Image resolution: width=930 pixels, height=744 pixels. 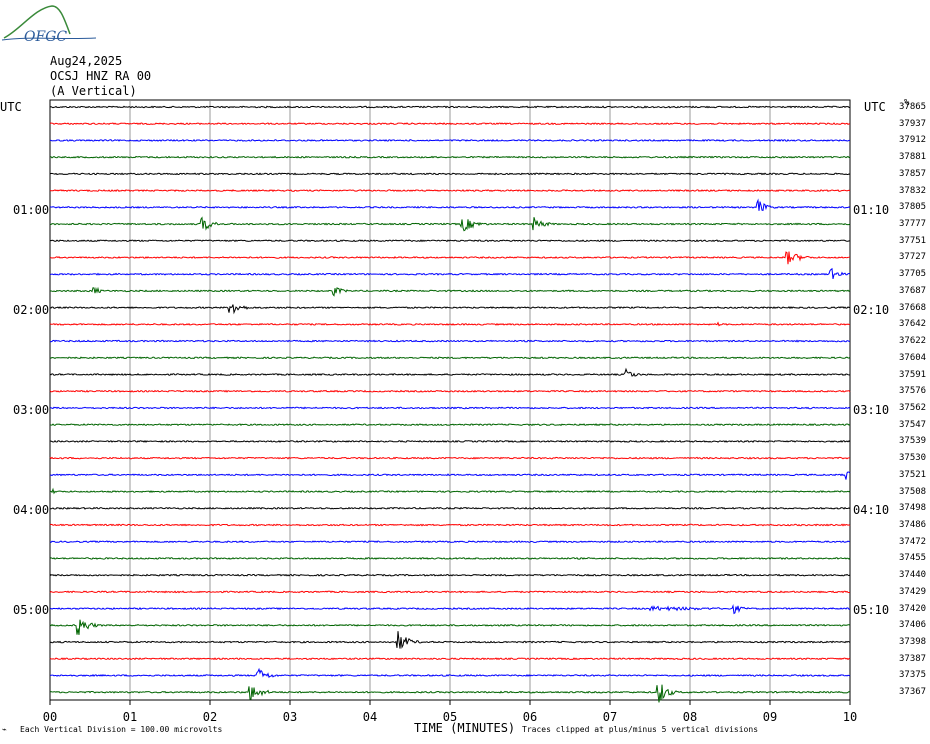 What do you see at coordinates (913, 290) in the screenshot?
I see `trace-count-label: 37687` at bounding box center [913, 290].